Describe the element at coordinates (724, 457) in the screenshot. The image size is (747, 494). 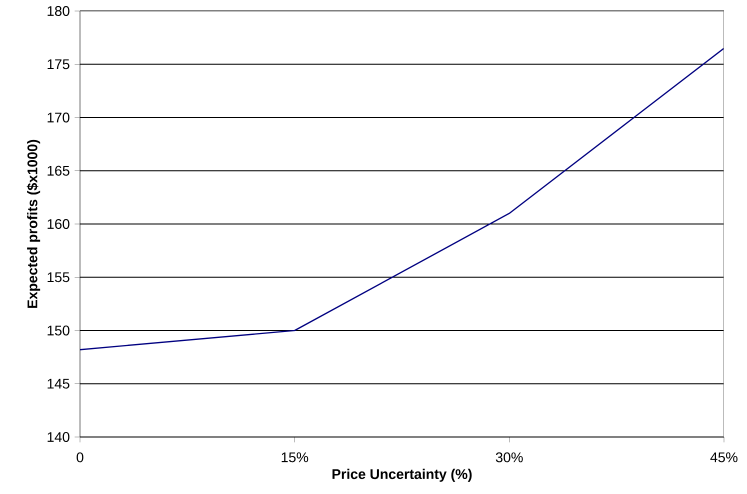
I see `x-tick-label: 45%` at that location.